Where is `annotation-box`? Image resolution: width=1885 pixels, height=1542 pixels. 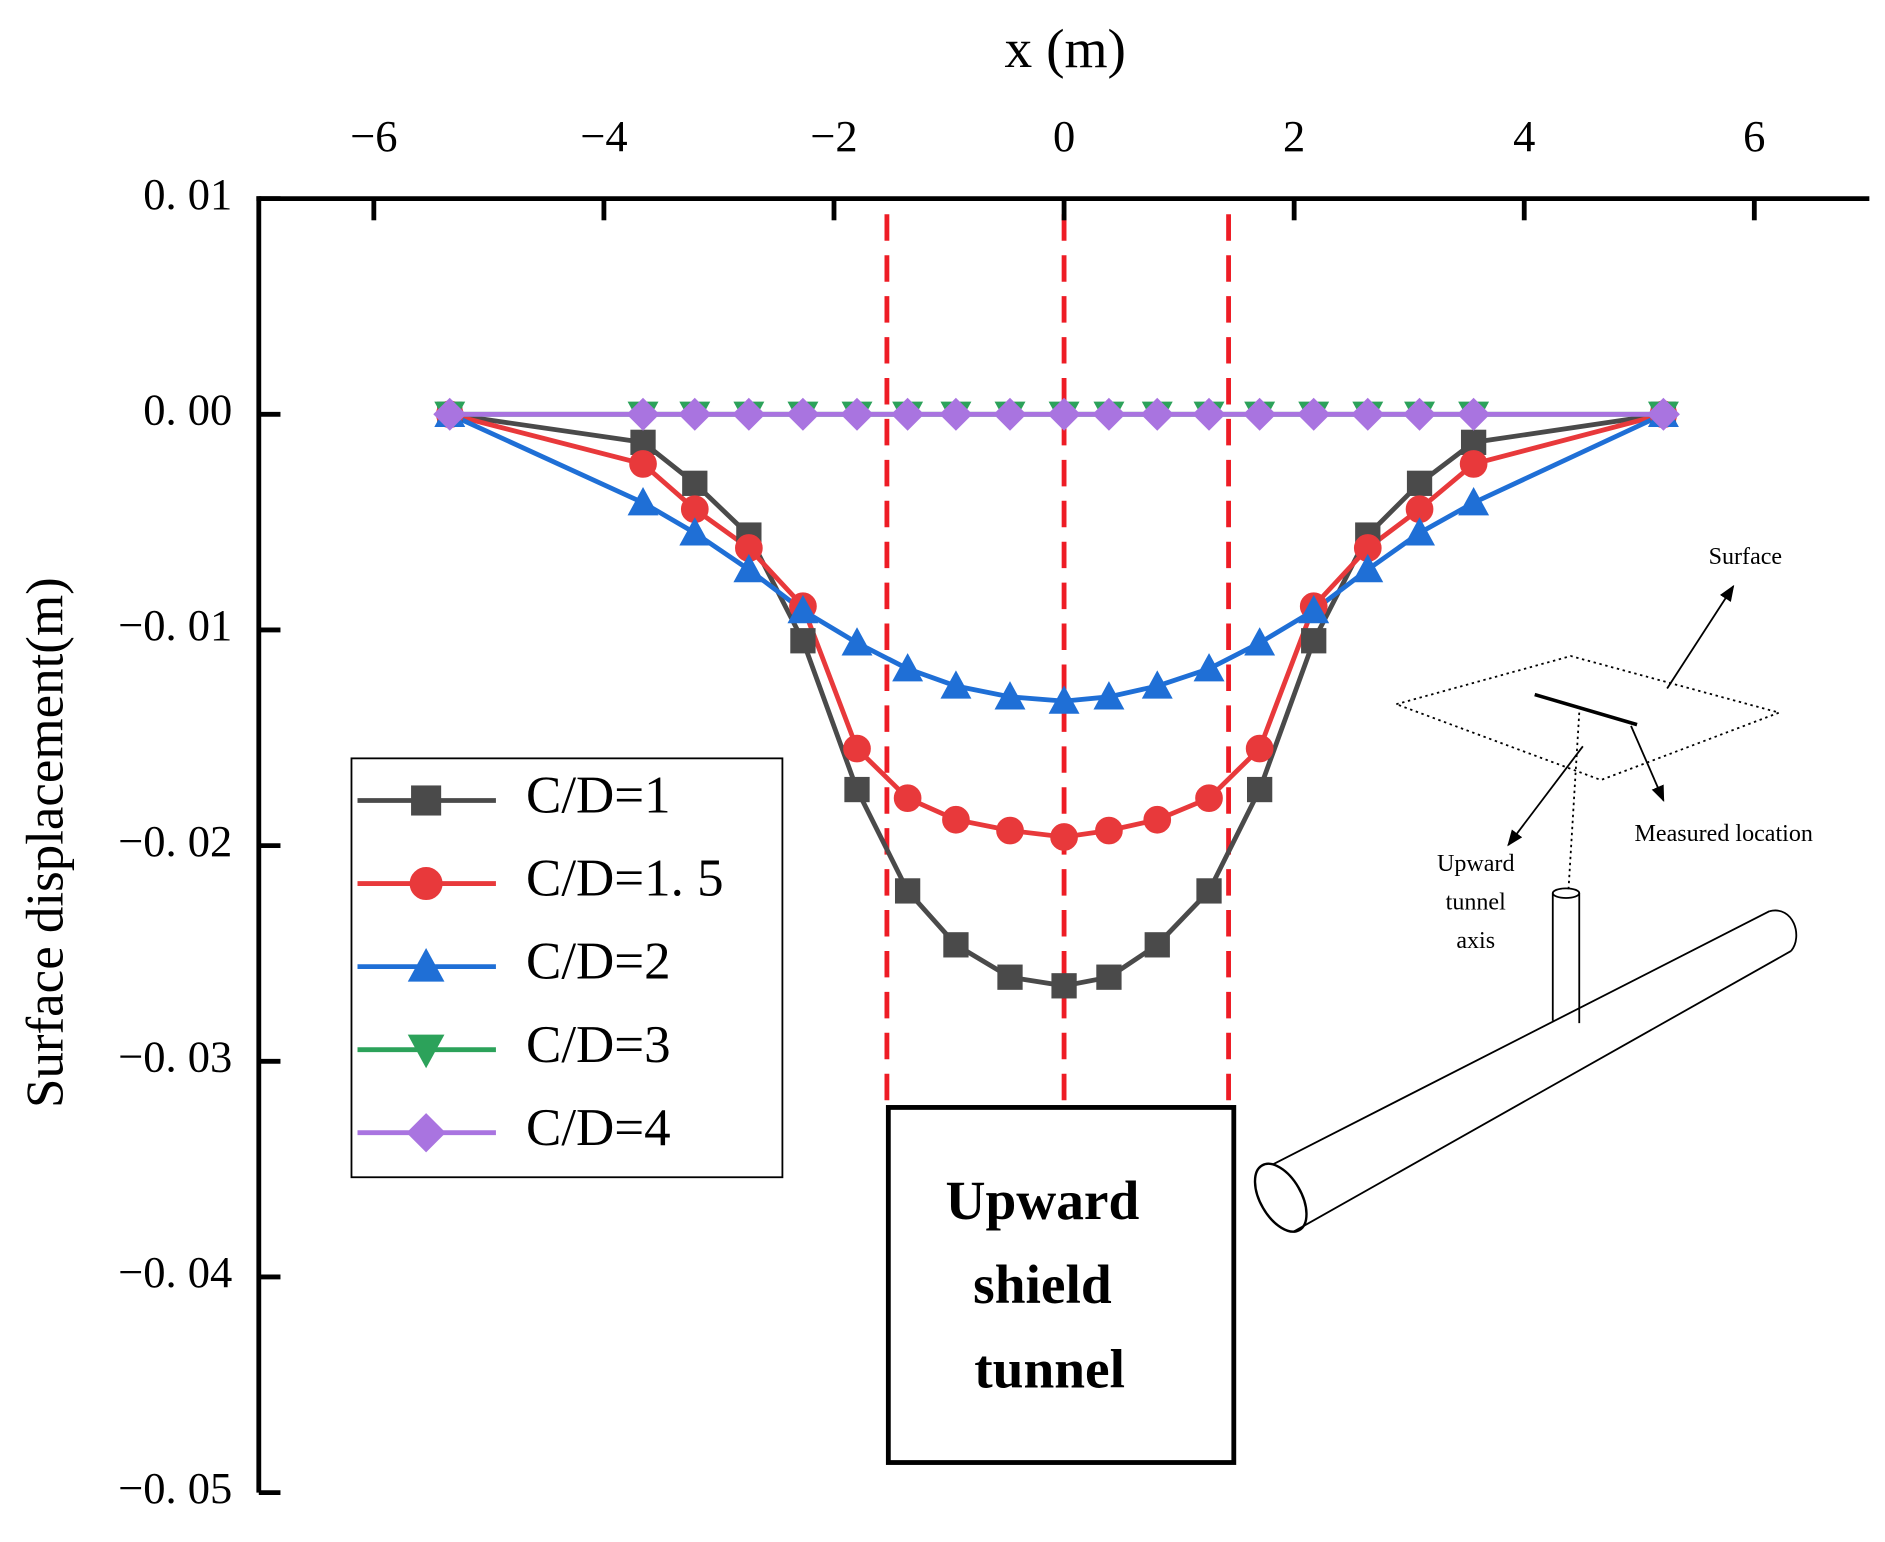 annotation-box is located at coordinates (1061, 1285).